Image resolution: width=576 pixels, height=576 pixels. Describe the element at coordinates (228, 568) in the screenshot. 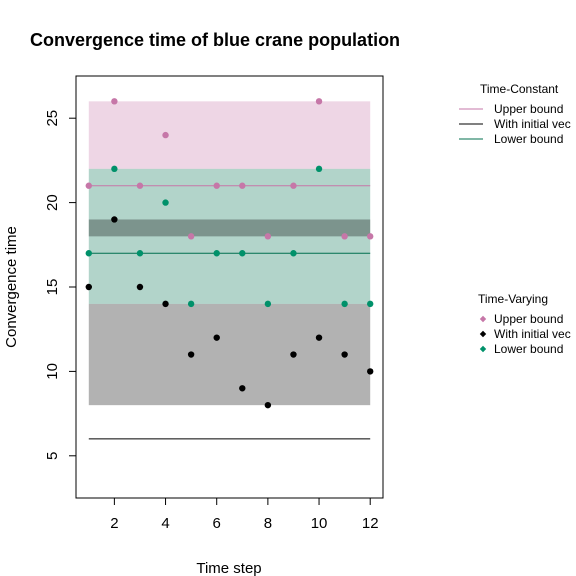

I see `x-axis-label: Time step` at that location.